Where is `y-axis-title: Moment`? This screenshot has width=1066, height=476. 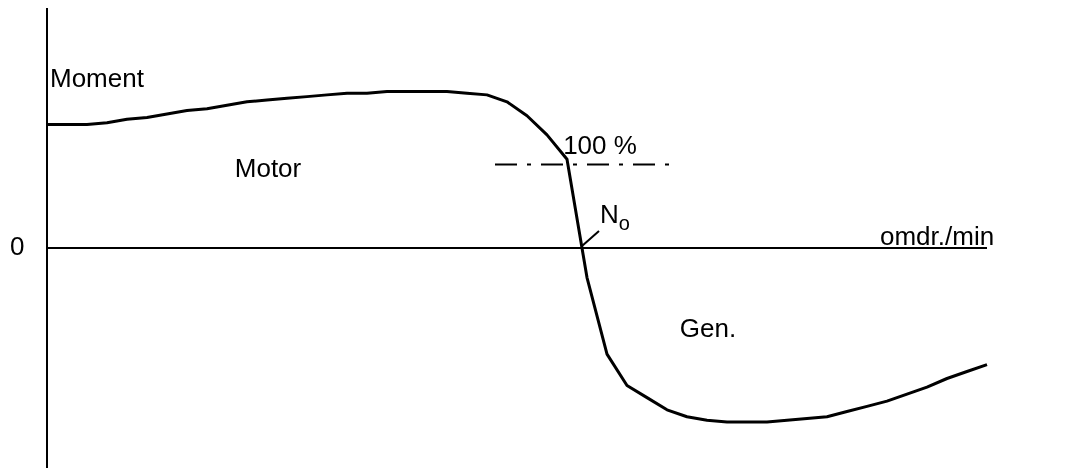
y-axis-title: Moment is located at coordinates (97, 78).